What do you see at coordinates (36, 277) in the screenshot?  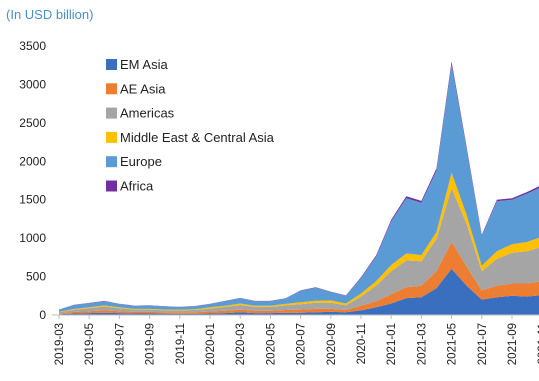 I see `y-tick-label: 500` at bounding box center [36, 277].